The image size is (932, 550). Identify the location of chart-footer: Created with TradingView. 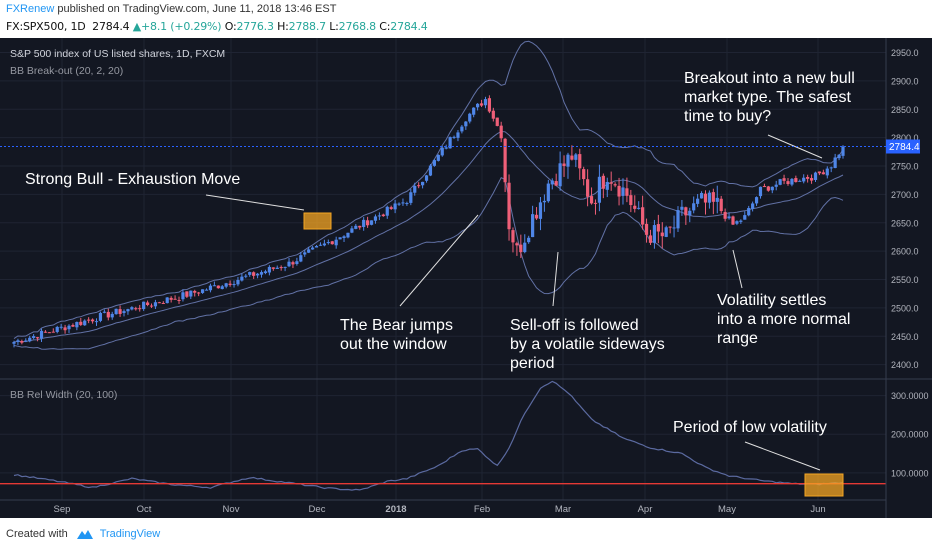
(466, 534).